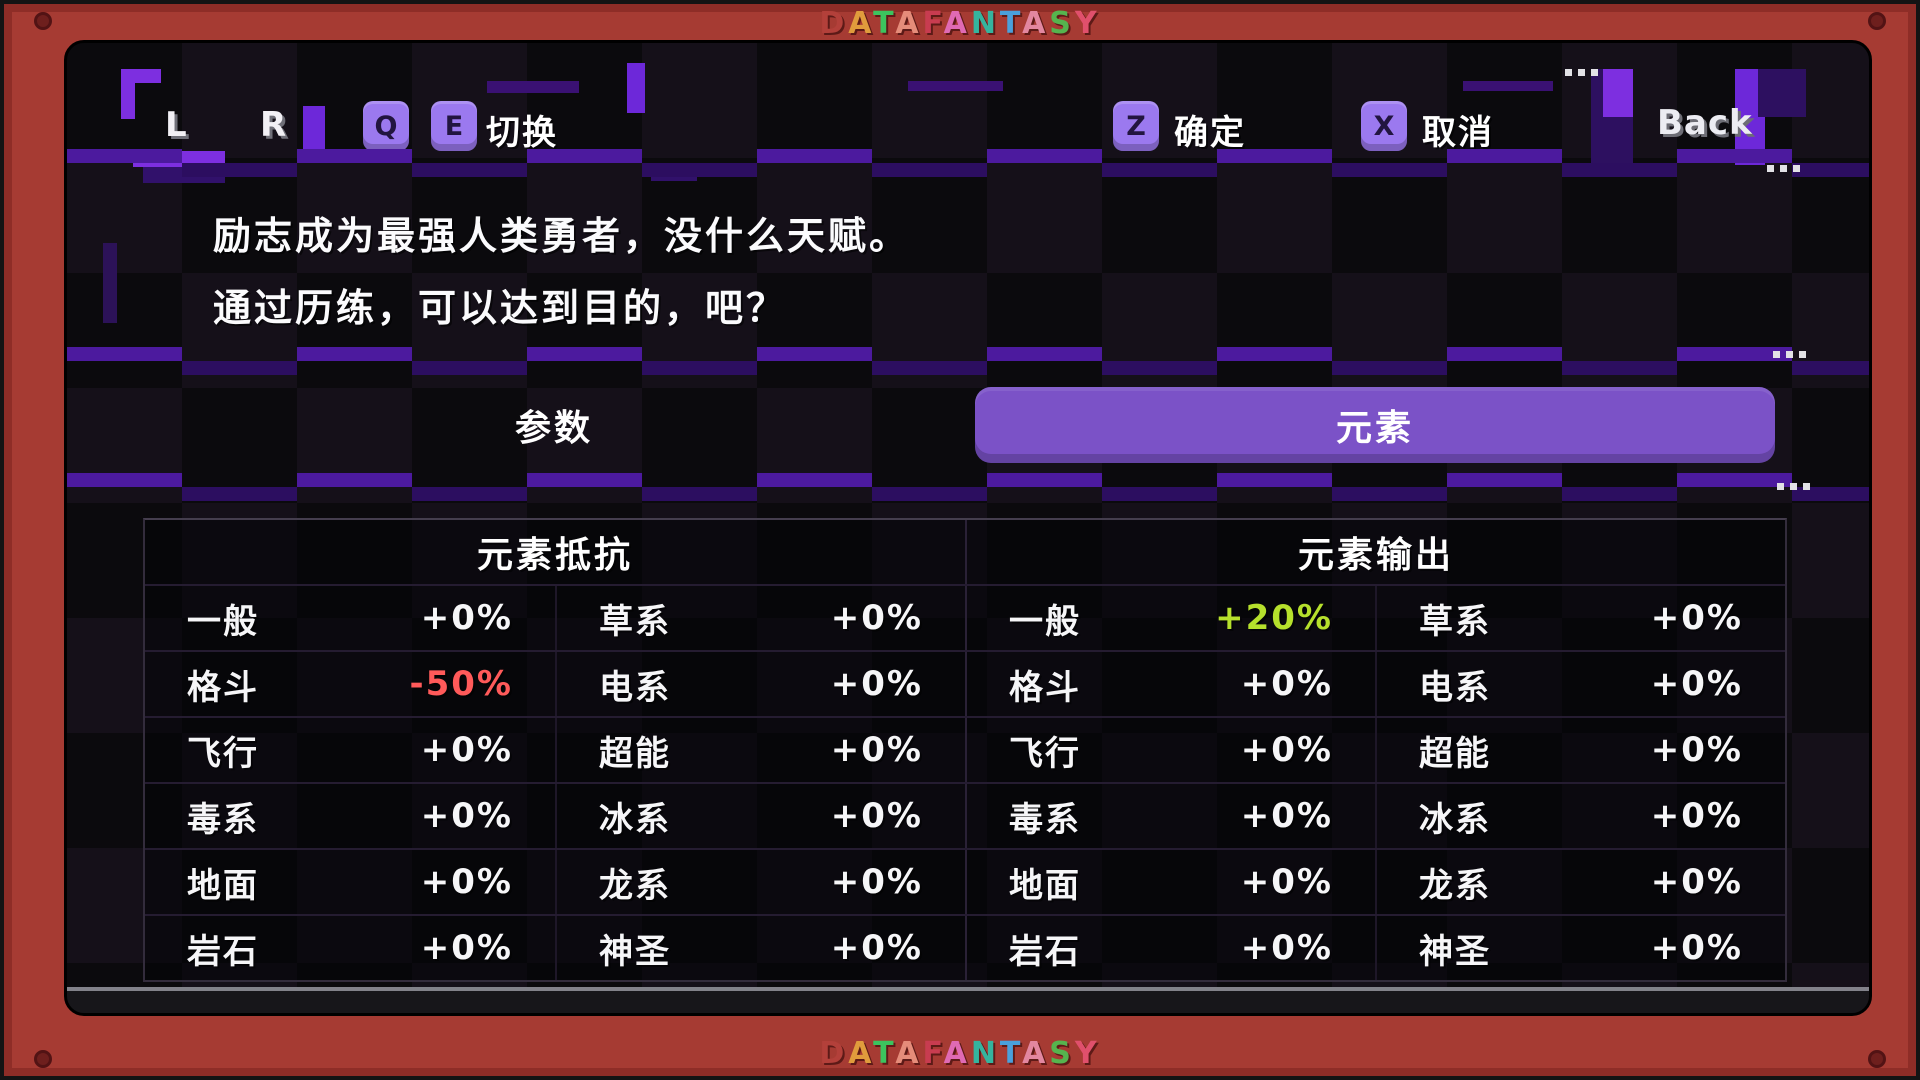 The image size is (1920, 1080). I want to click on back-button: Back, so click(1705, 123).